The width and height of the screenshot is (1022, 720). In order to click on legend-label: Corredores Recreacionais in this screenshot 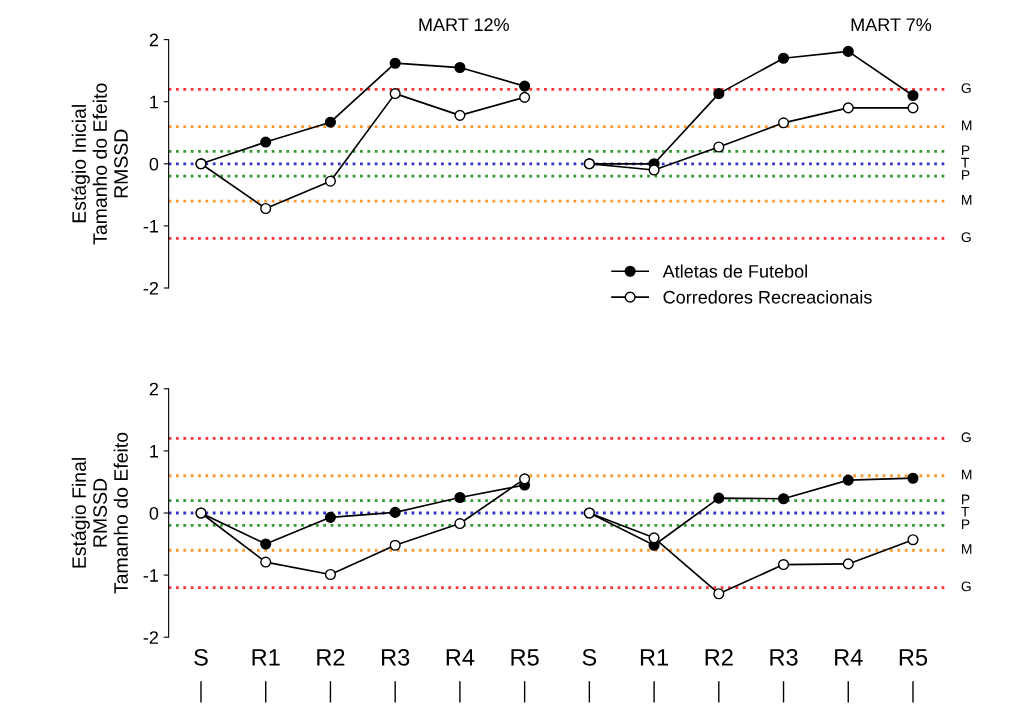, I will do `click(767, 297)`.